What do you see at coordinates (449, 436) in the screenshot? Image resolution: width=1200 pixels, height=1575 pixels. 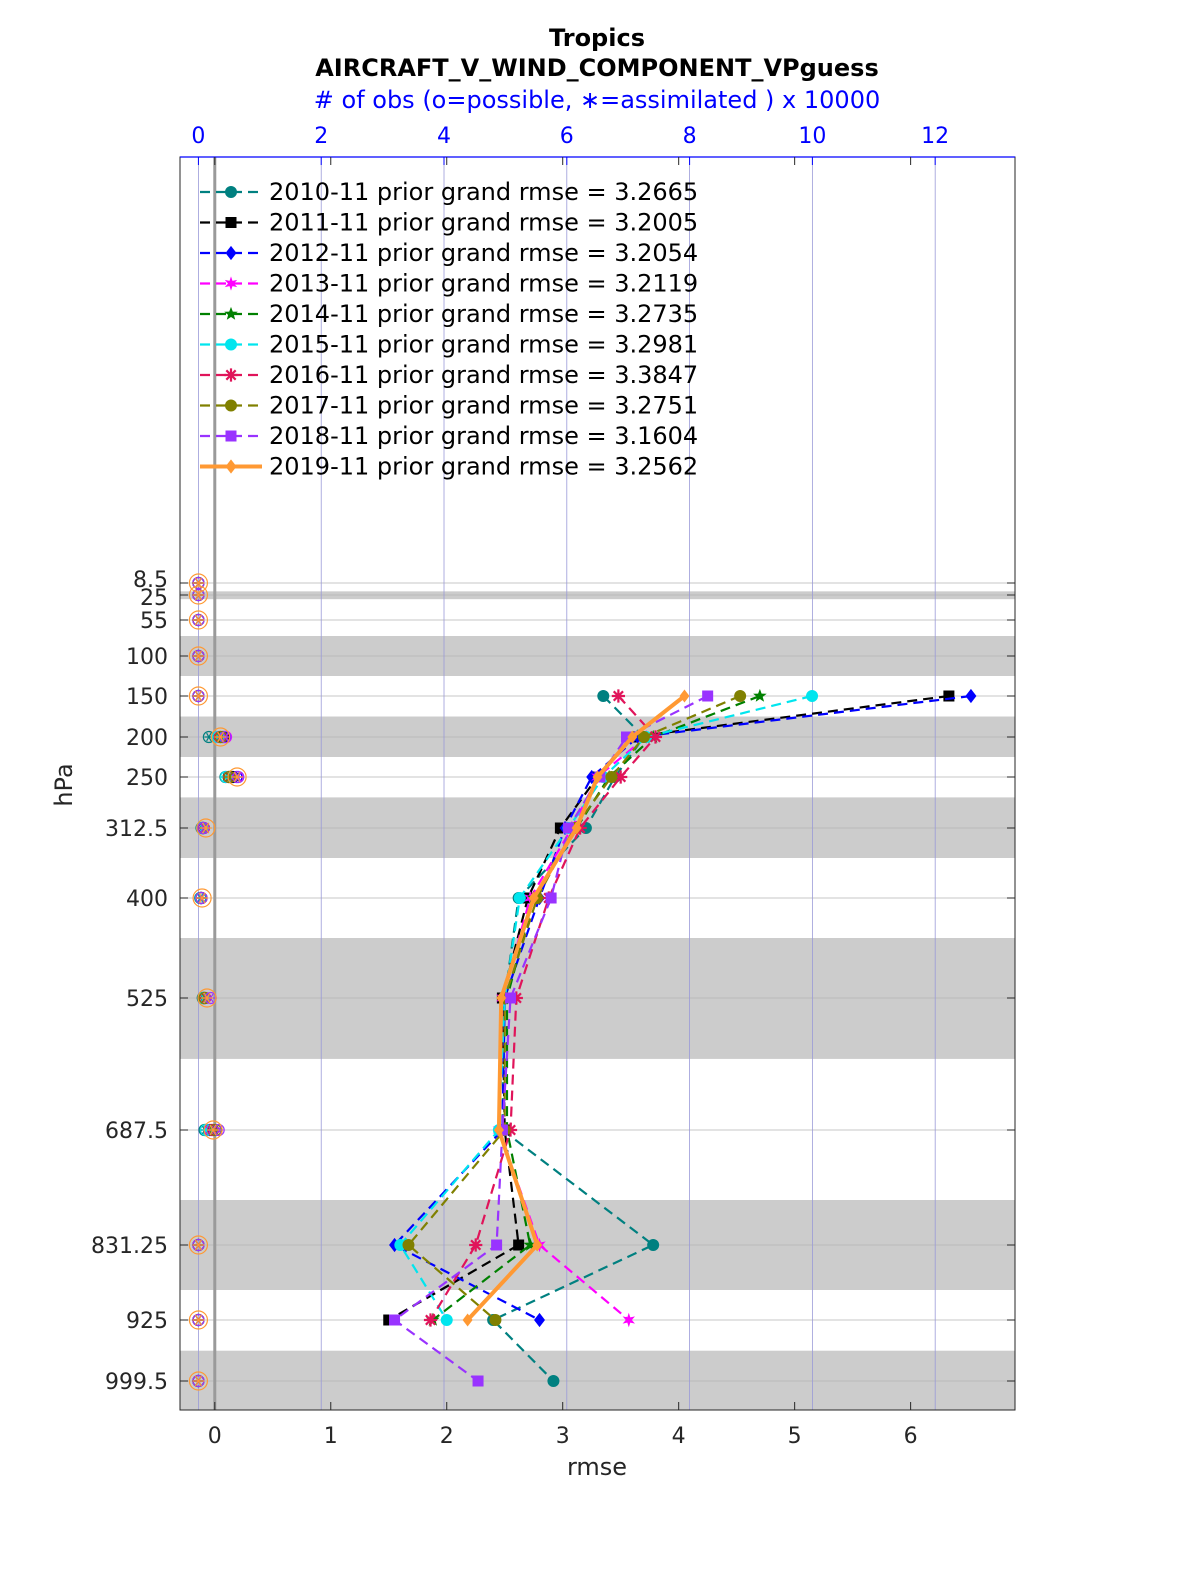 I see `legend-entry: 2018-11 prior grand rmse = 3.1604` at bounding box center [449, 436].